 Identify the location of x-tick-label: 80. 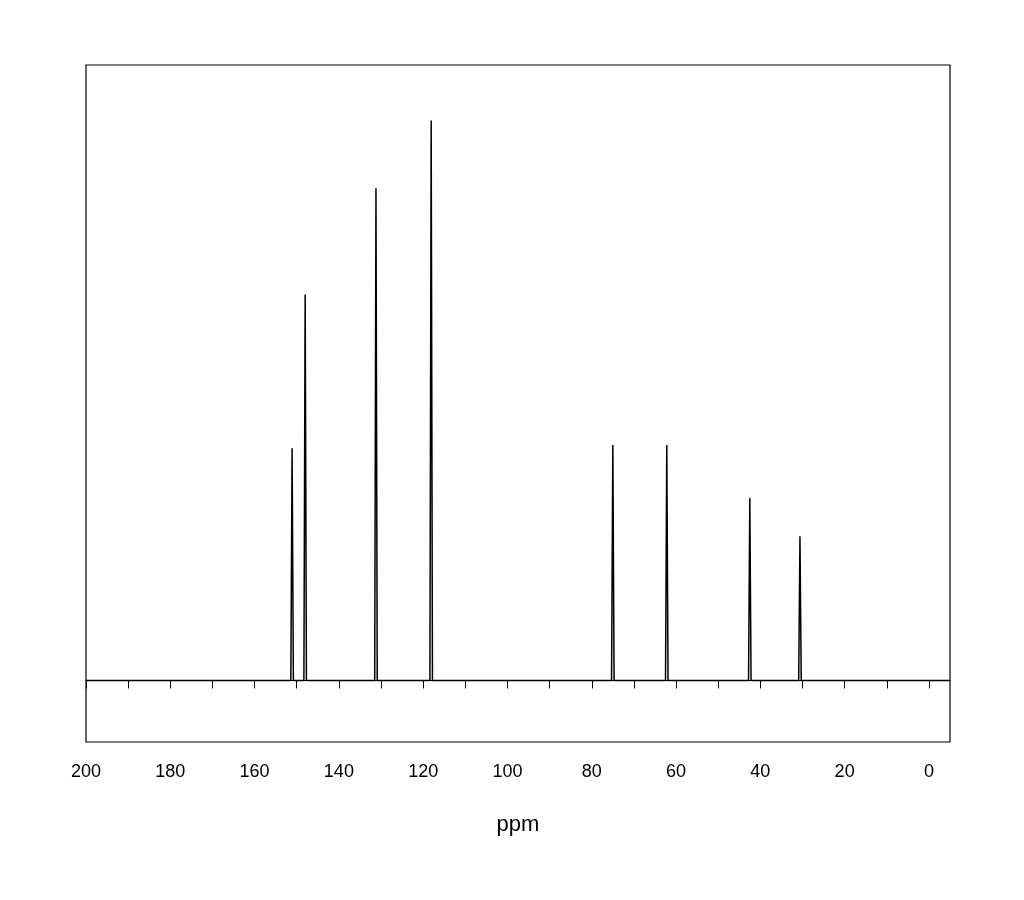
(591, 771).